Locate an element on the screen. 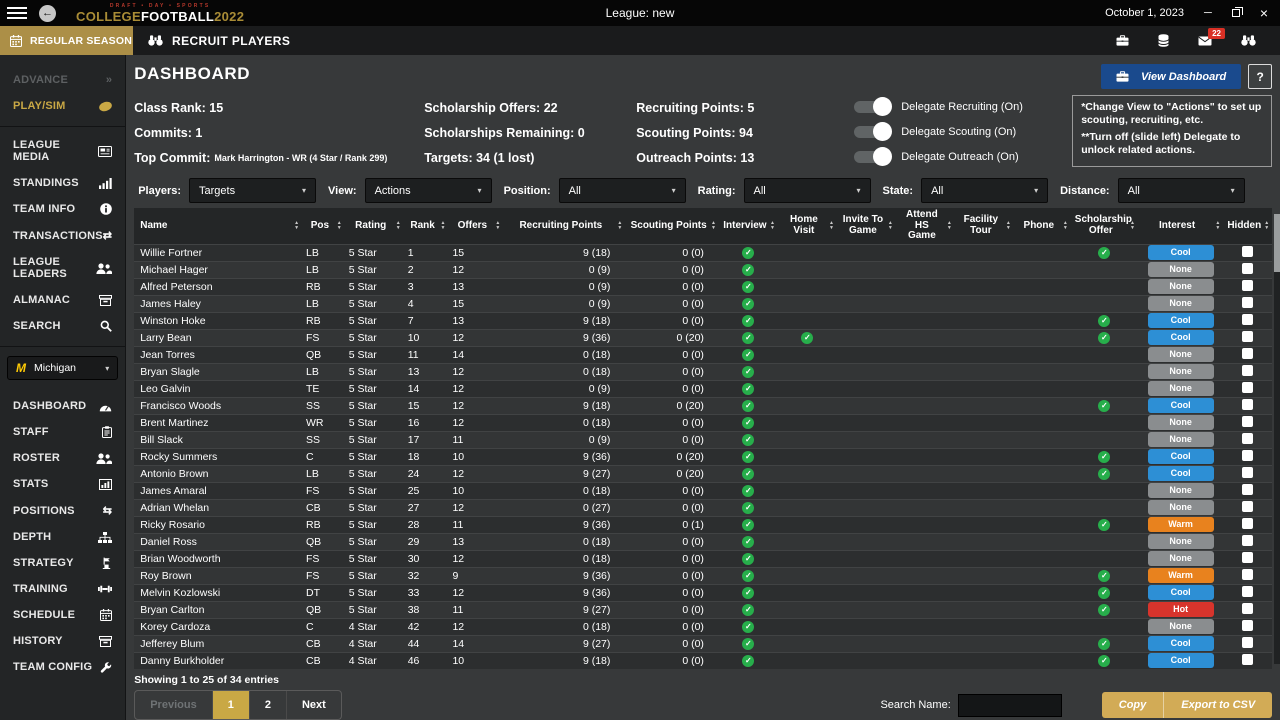 Image resolution: width=1280 pixels, height=720 pixels. column-header-interview: Interview ▲ ▼ is located at coordinates (748, 226).